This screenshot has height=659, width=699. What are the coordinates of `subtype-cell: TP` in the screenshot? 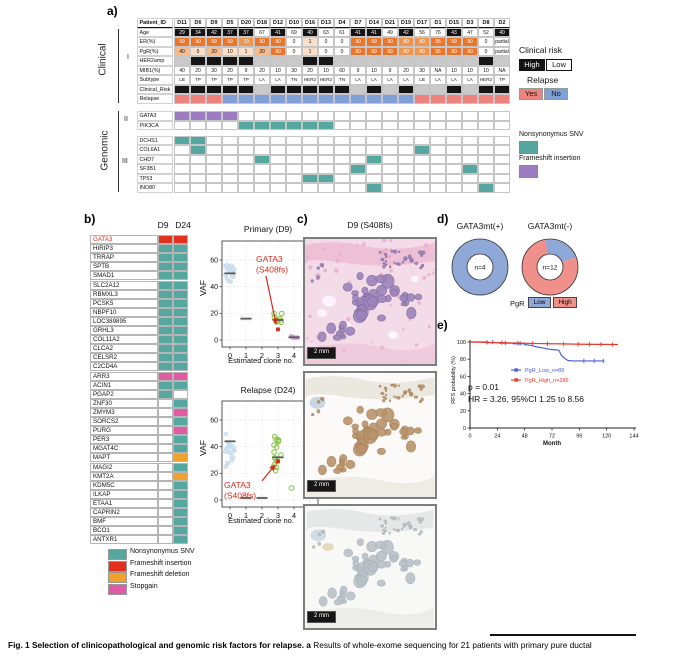 It's located at (198, 80).